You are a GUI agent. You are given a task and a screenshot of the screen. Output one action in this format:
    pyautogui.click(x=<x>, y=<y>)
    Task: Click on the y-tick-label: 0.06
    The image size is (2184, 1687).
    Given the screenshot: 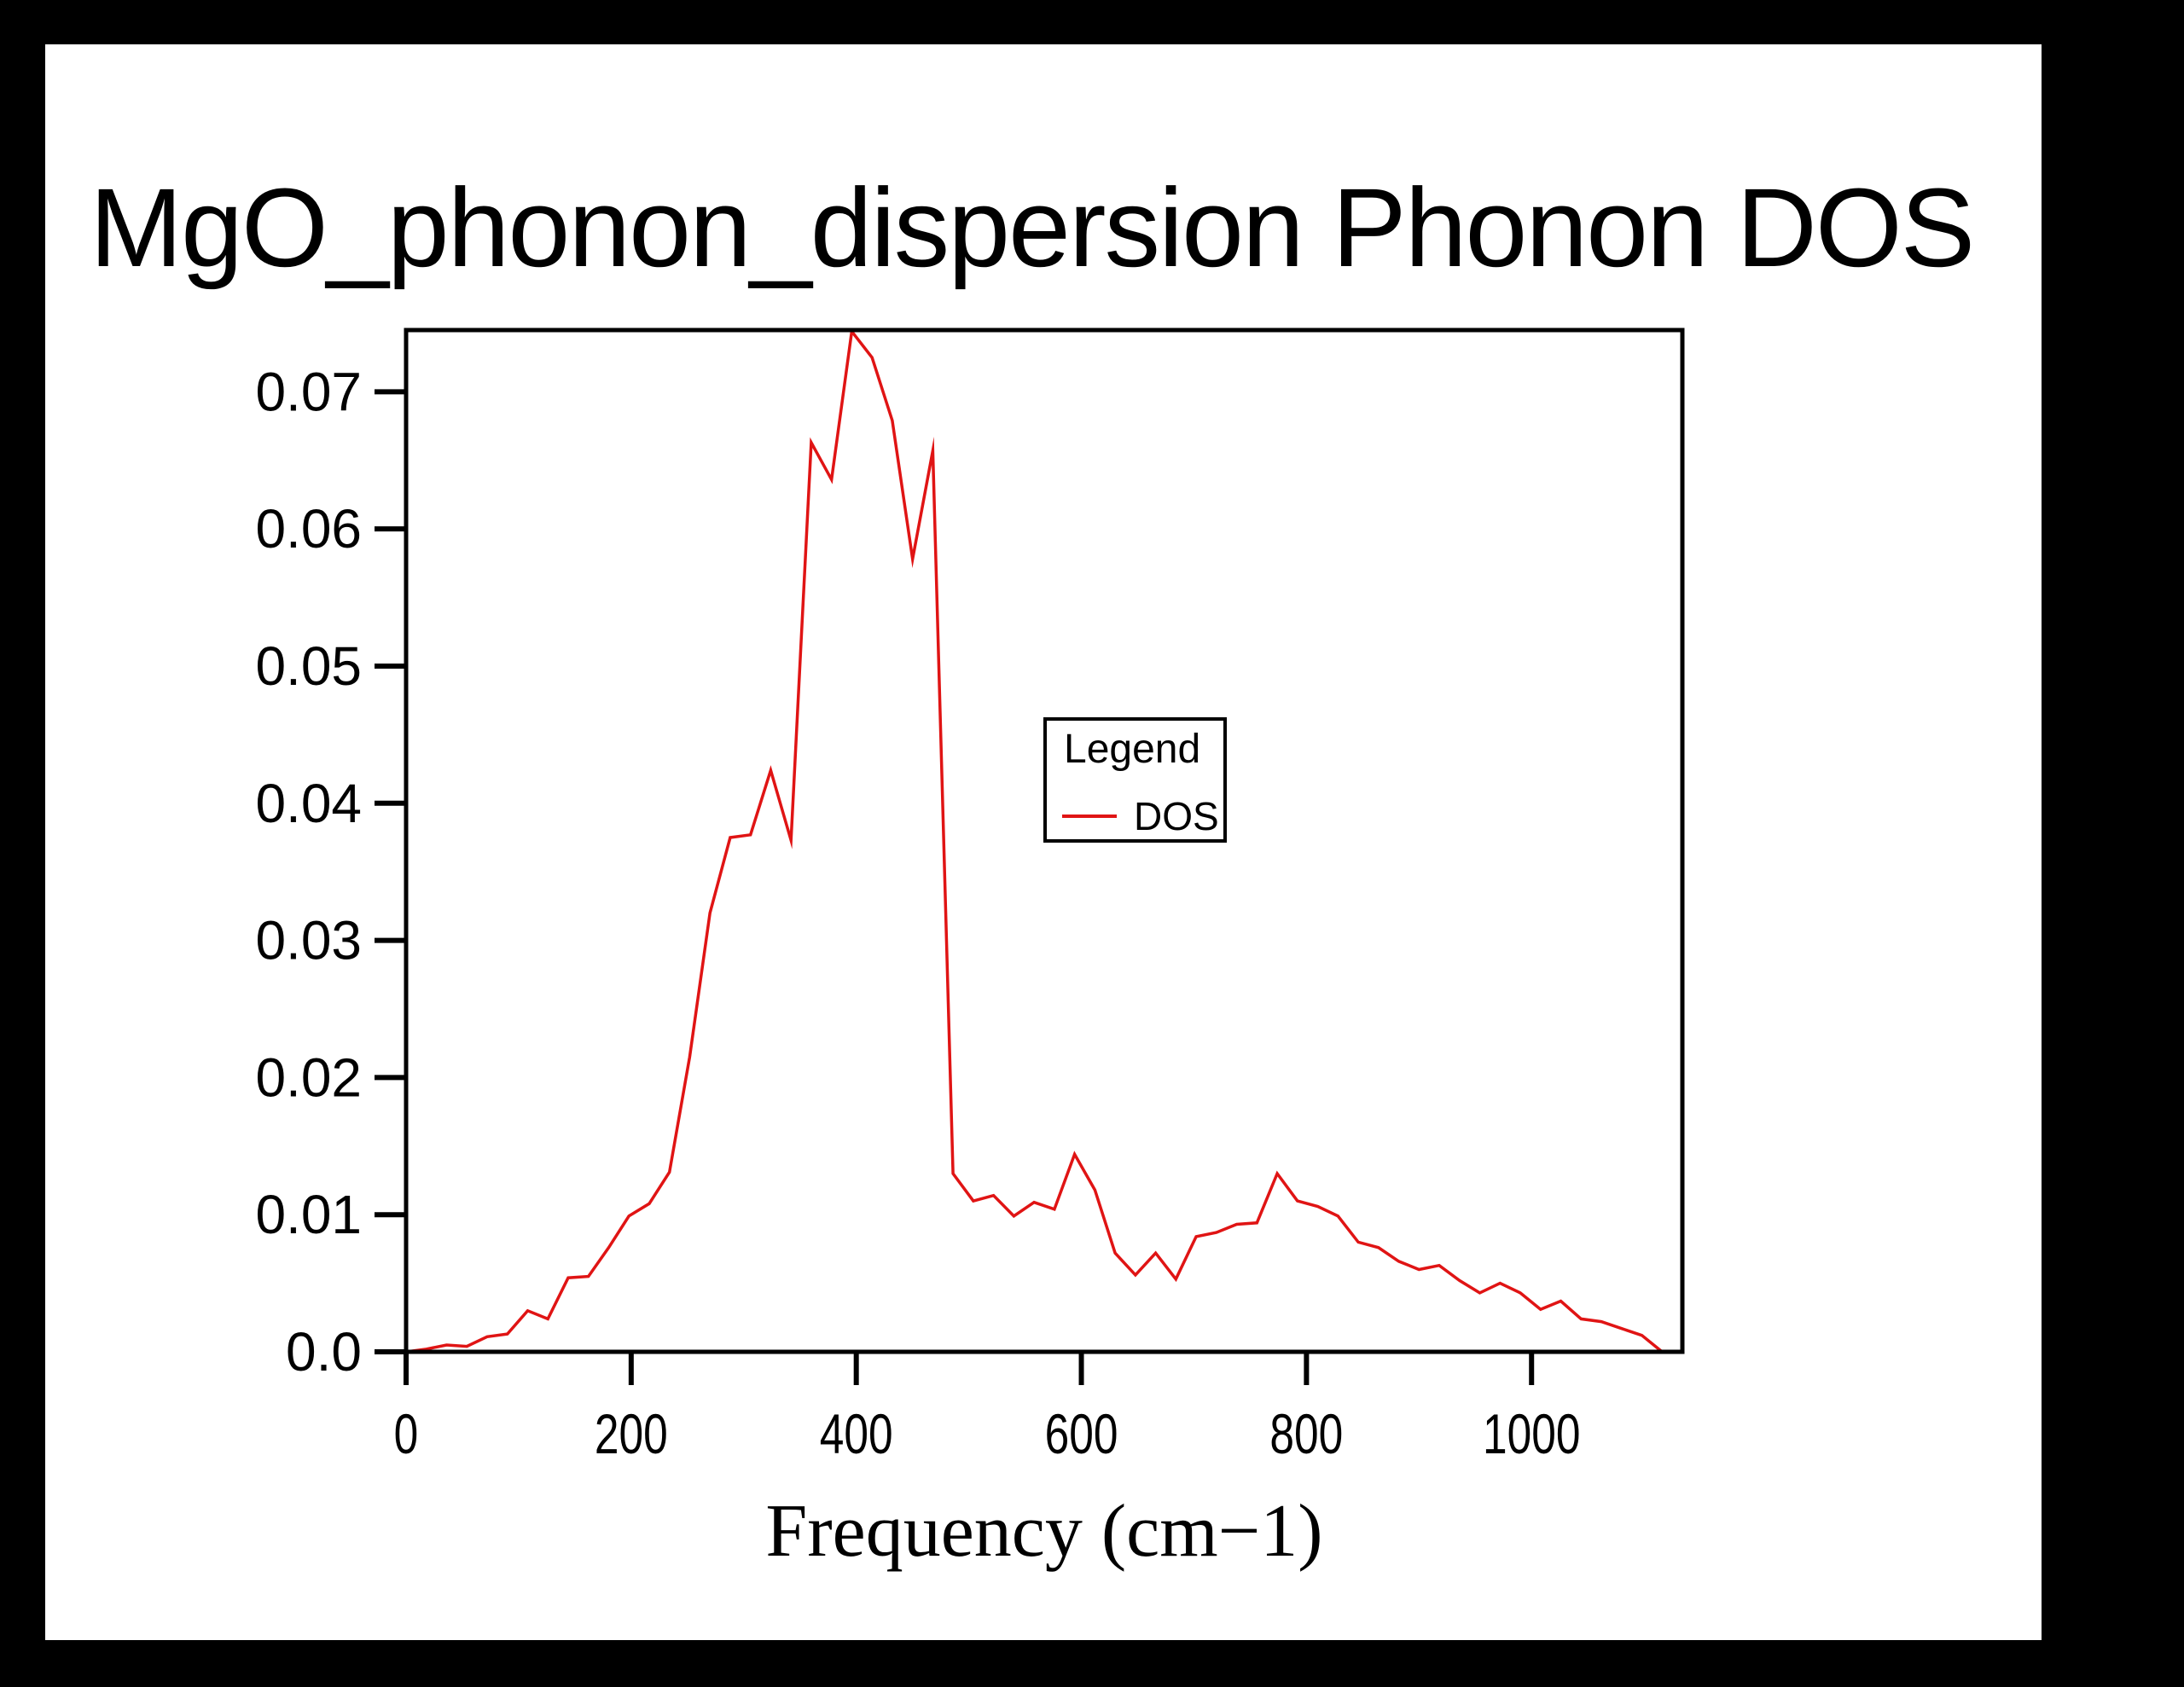 What is the action you would take?
    pyautogui.click(x=308, y=528)
    